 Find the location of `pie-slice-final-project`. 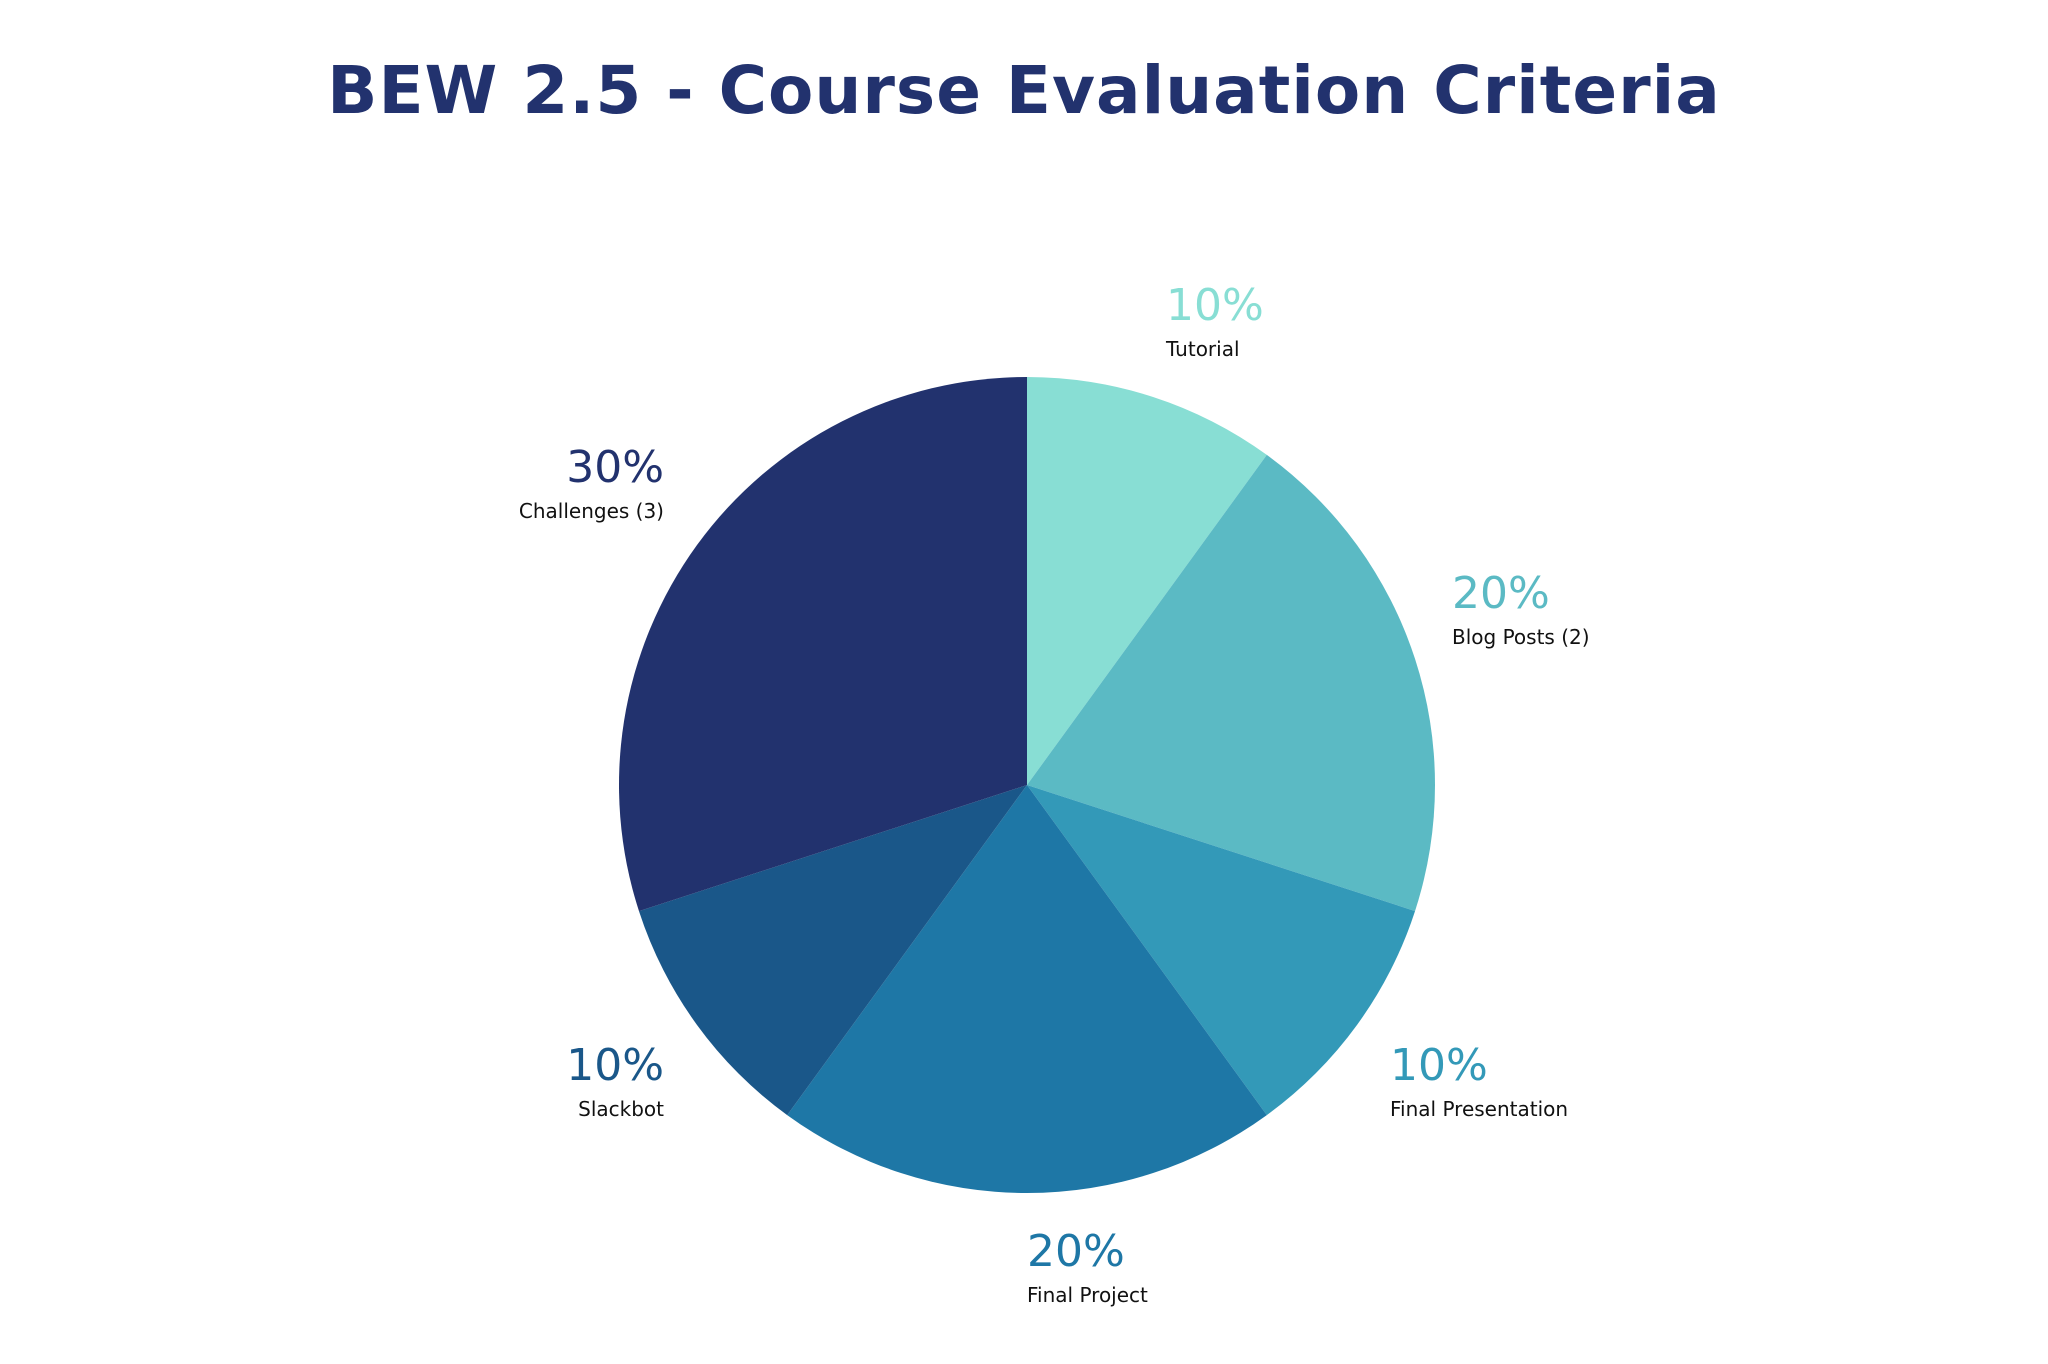

pie-slice-final-project is located at coordinates (1027, 989).